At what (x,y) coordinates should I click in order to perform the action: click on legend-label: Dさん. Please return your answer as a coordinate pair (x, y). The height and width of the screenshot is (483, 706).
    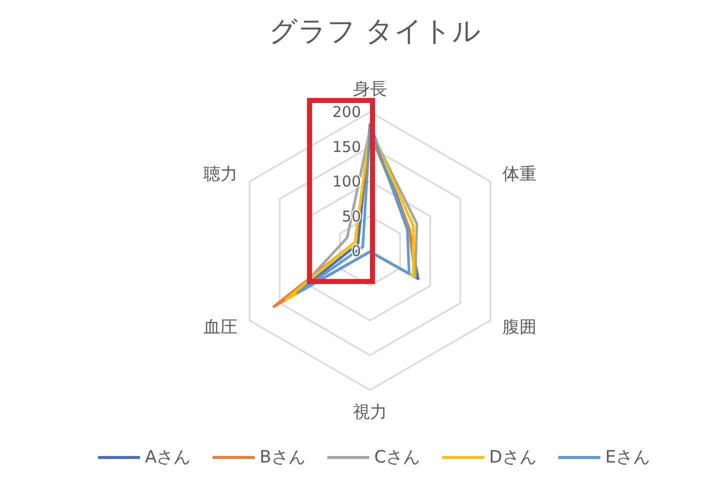
    Looking at the image, I should click on (512, 458).